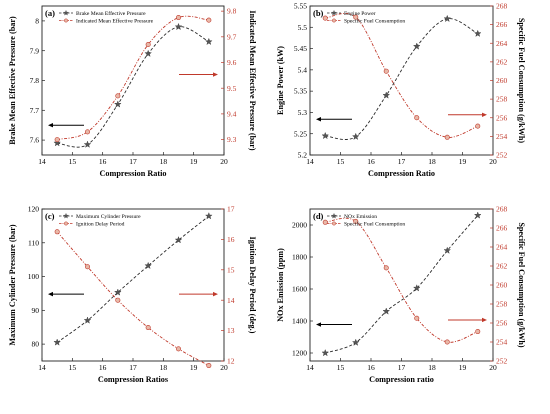 This screenshot has width=550, height=414. I want to click on y-left-tick-label: 5.5, so click(303, 27).